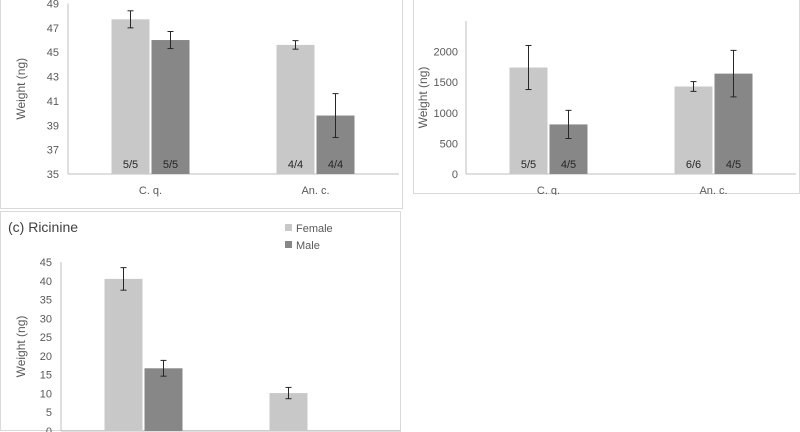 Image resolution: width=800 pixels, height=432 pixels. I want to click on y-tick-label: 43, so click(53, 78).